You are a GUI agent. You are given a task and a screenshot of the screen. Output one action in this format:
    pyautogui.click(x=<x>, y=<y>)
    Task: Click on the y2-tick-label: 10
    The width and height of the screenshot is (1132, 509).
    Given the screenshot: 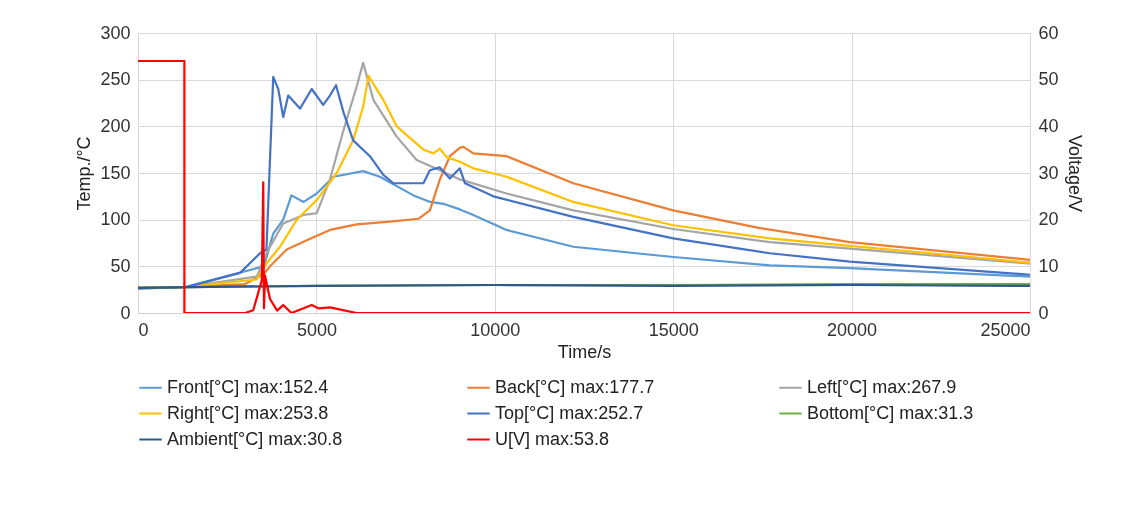 What is the action you would take?
    pyautogui.click(x=1048, y=265)
    